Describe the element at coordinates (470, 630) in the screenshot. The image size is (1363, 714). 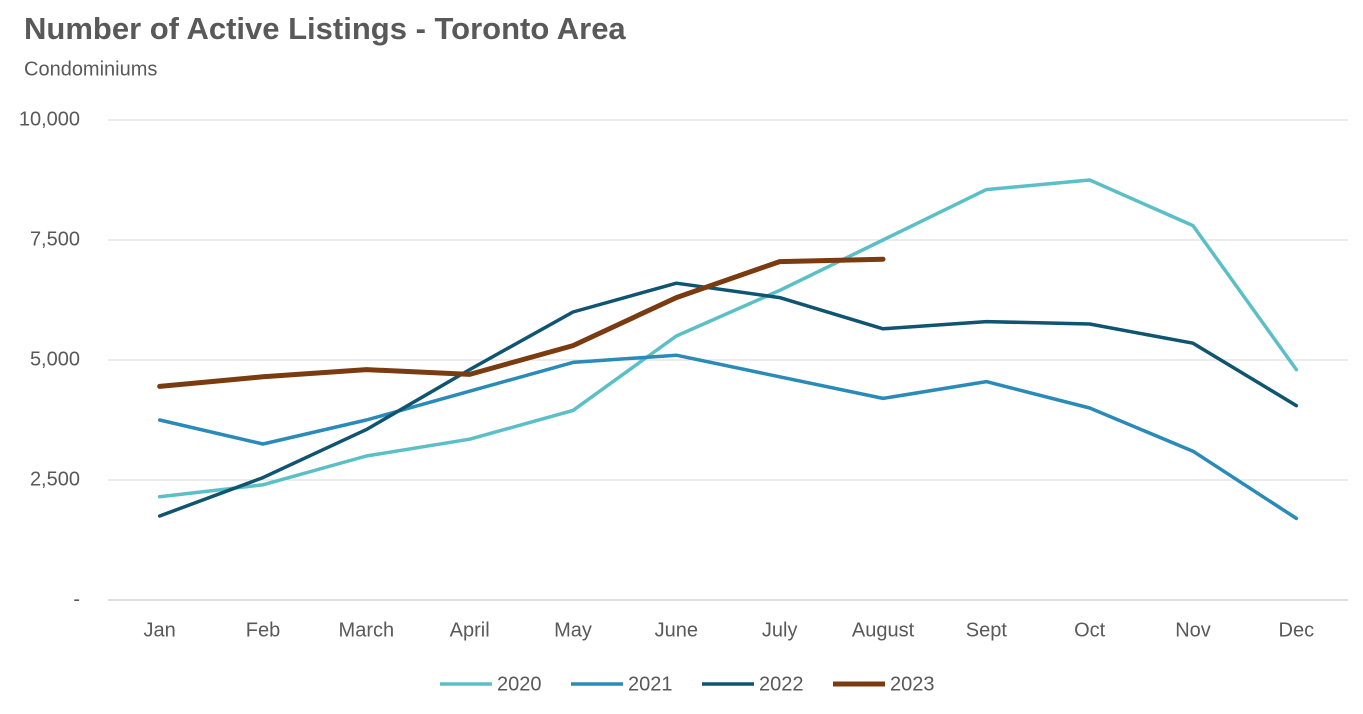
I see `x-tick-label: April` at that location.